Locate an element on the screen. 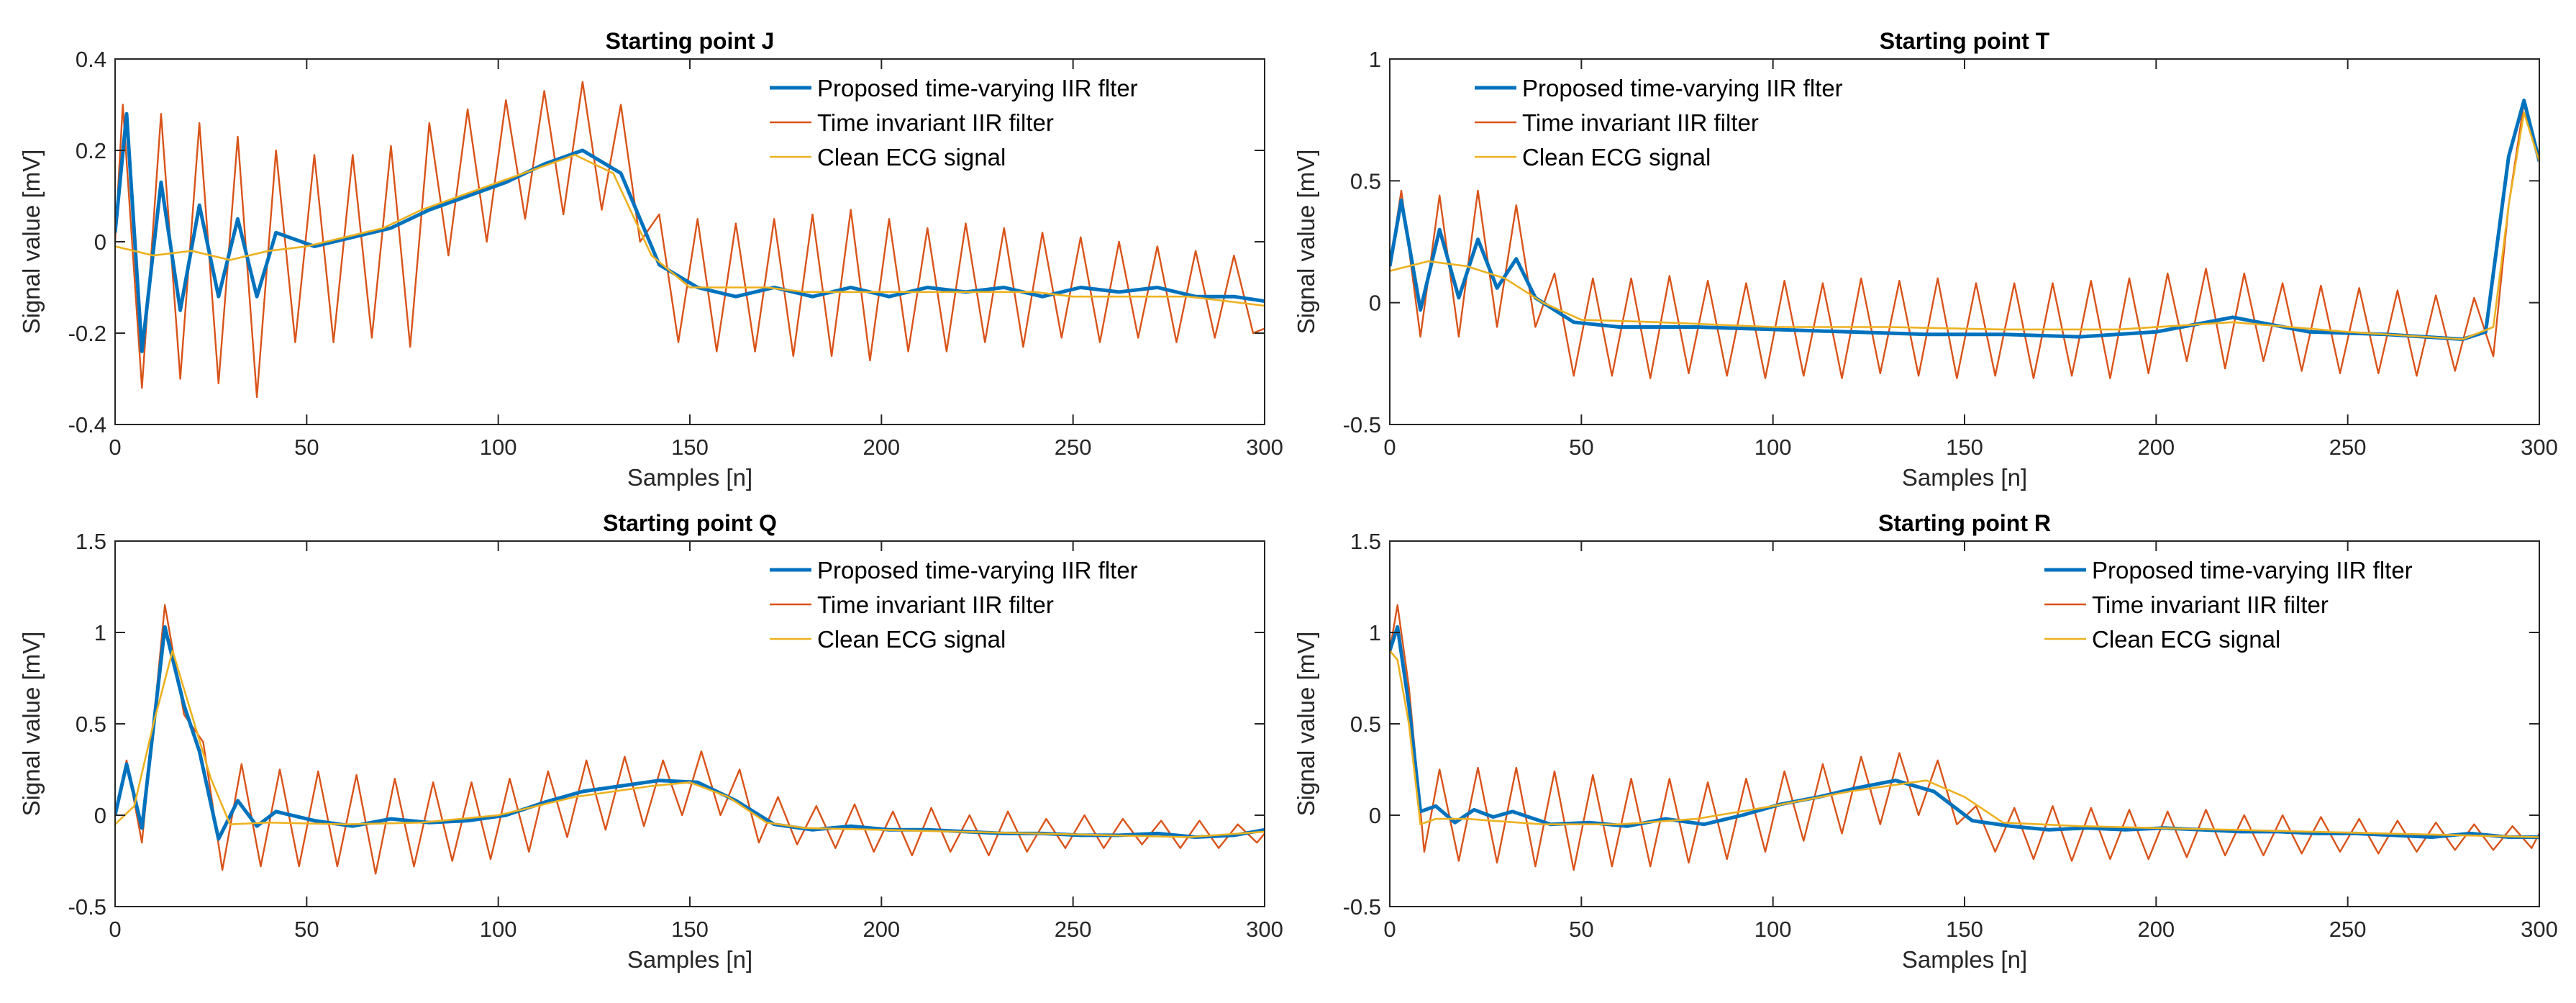  chart-title: Starting point J is located at coordinates (690, 41).